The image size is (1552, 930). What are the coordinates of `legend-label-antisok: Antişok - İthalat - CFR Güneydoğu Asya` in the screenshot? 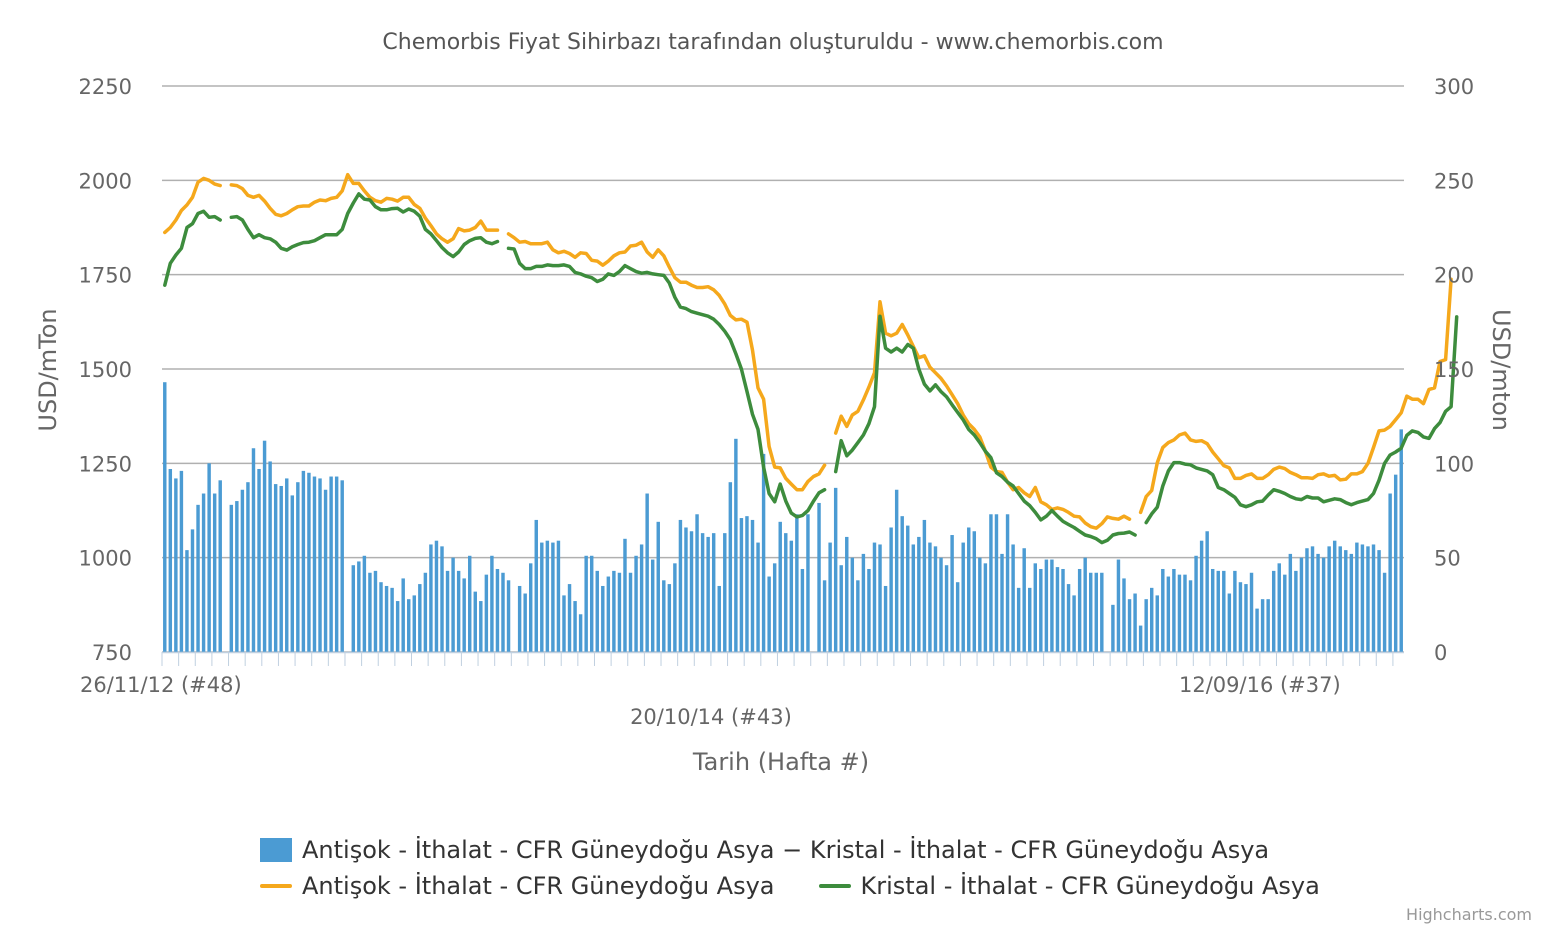 It's located at (538, 886).